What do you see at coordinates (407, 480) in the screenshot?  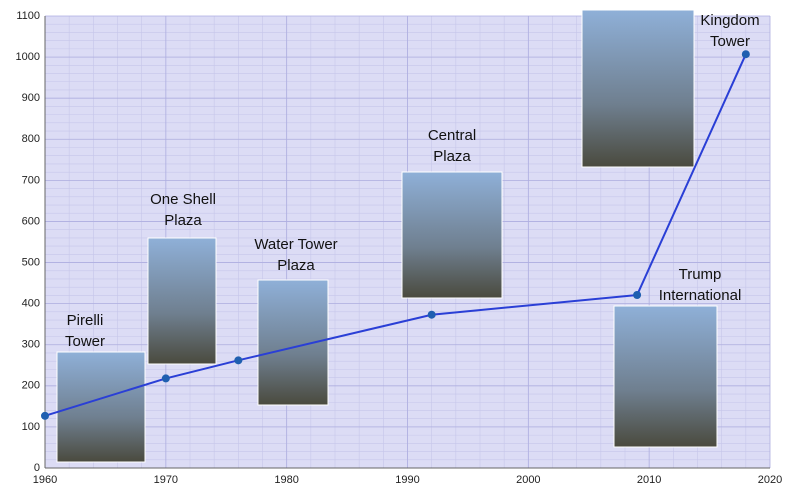 I see `x-tick-label: 1990` at bounding box center [407, 480].